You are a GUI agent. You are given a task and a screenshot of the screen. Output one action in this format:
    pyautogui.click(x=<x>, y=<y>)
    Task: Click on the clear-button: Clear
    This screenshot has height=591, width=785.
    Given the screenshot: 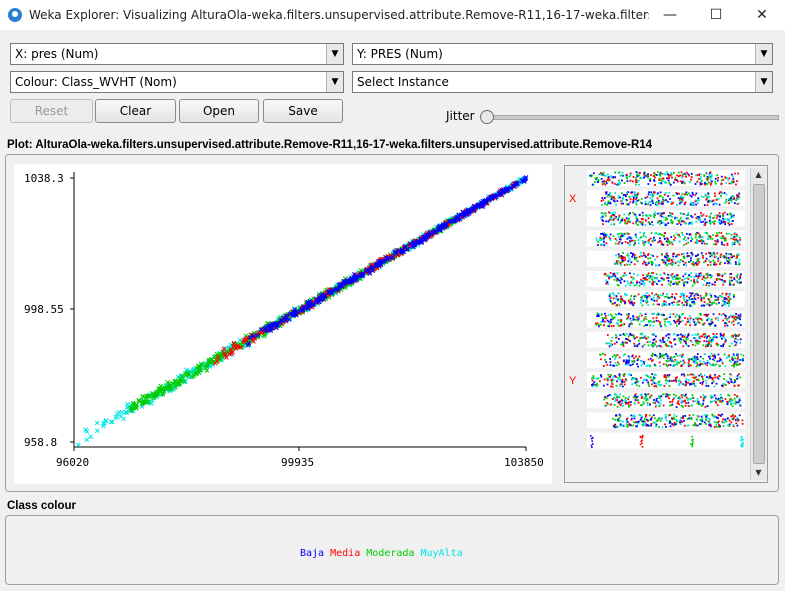 What is the action you would take?
    pyautogui.click(x=135, y=111)
    